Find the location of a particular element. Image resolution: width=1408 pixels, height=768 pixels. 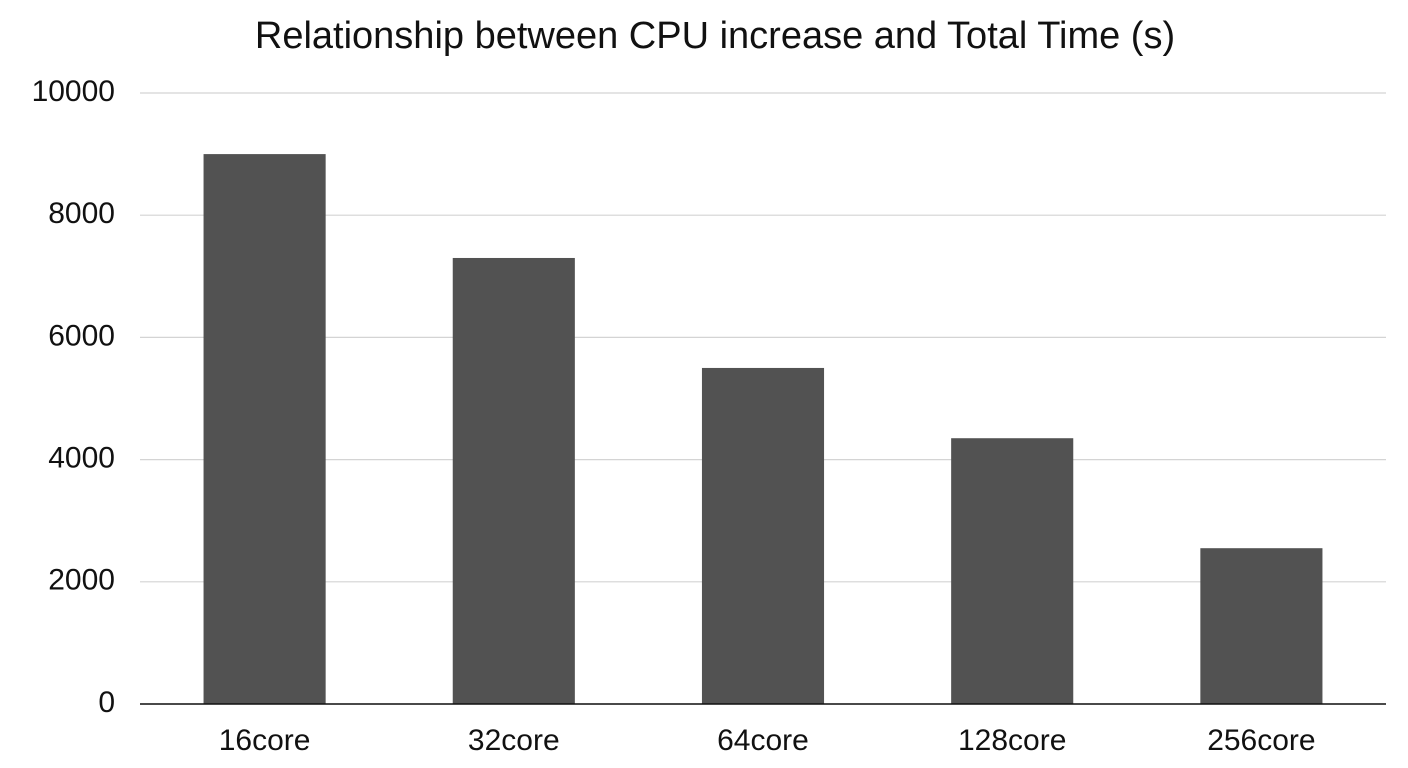

y-tick-label: 10000 is located at coordinates (73, 91).